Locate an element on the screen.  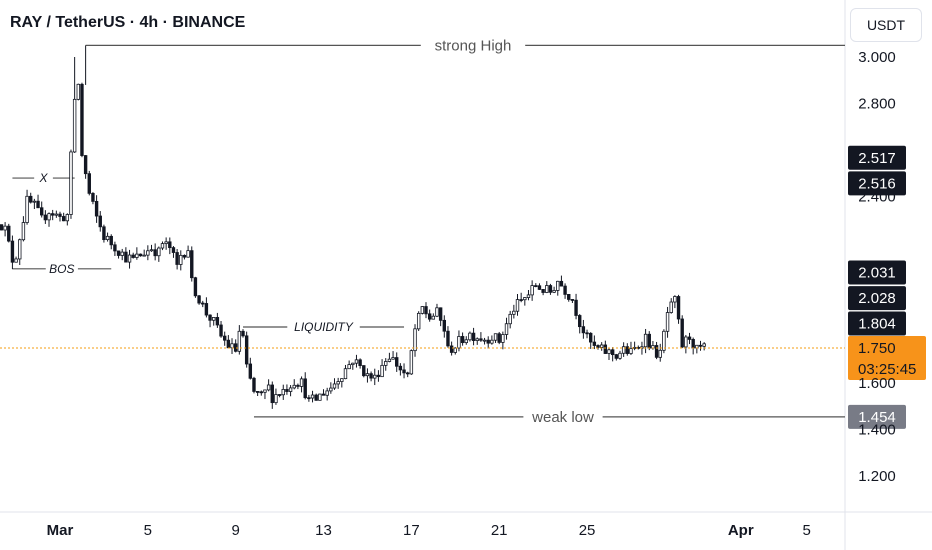
price-badge-label: 2.028 is located at coordinates (877, 298).